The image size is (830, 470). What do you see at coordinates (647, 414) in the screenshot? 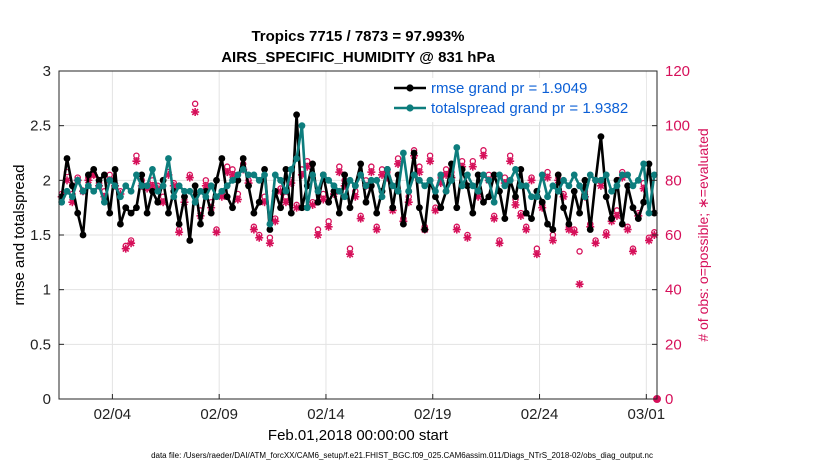
I see `x-tick-label: 03/01` at bounding box center [647, 414].